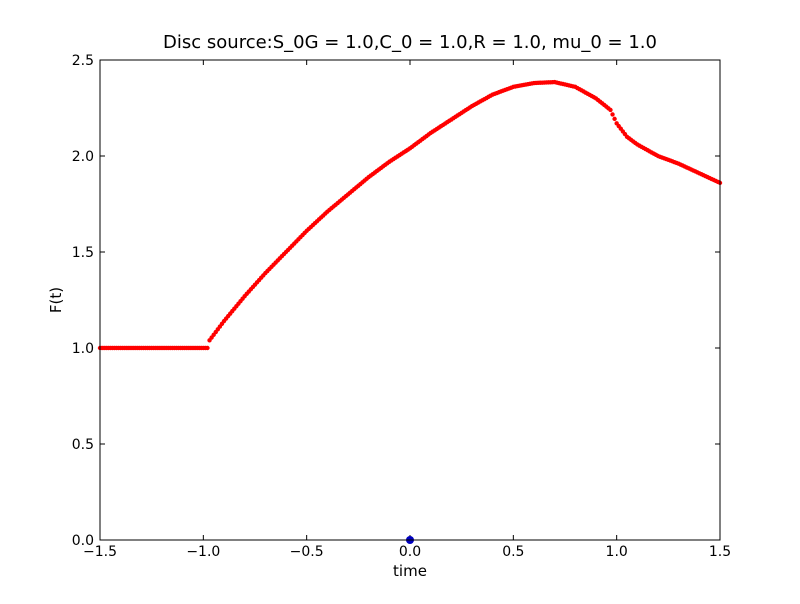 The height and width of the screenshot is (604, 800). Describe the element at coordinates (410, 571) in the screenshot. I see `x-axis-label: time` at that location.